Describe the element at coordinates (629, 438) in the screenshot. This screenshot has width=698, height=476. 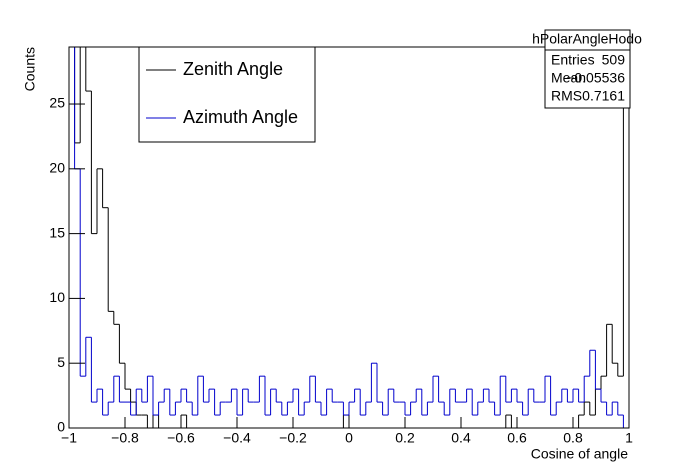
I see `x-tick-label: 1` at that location.